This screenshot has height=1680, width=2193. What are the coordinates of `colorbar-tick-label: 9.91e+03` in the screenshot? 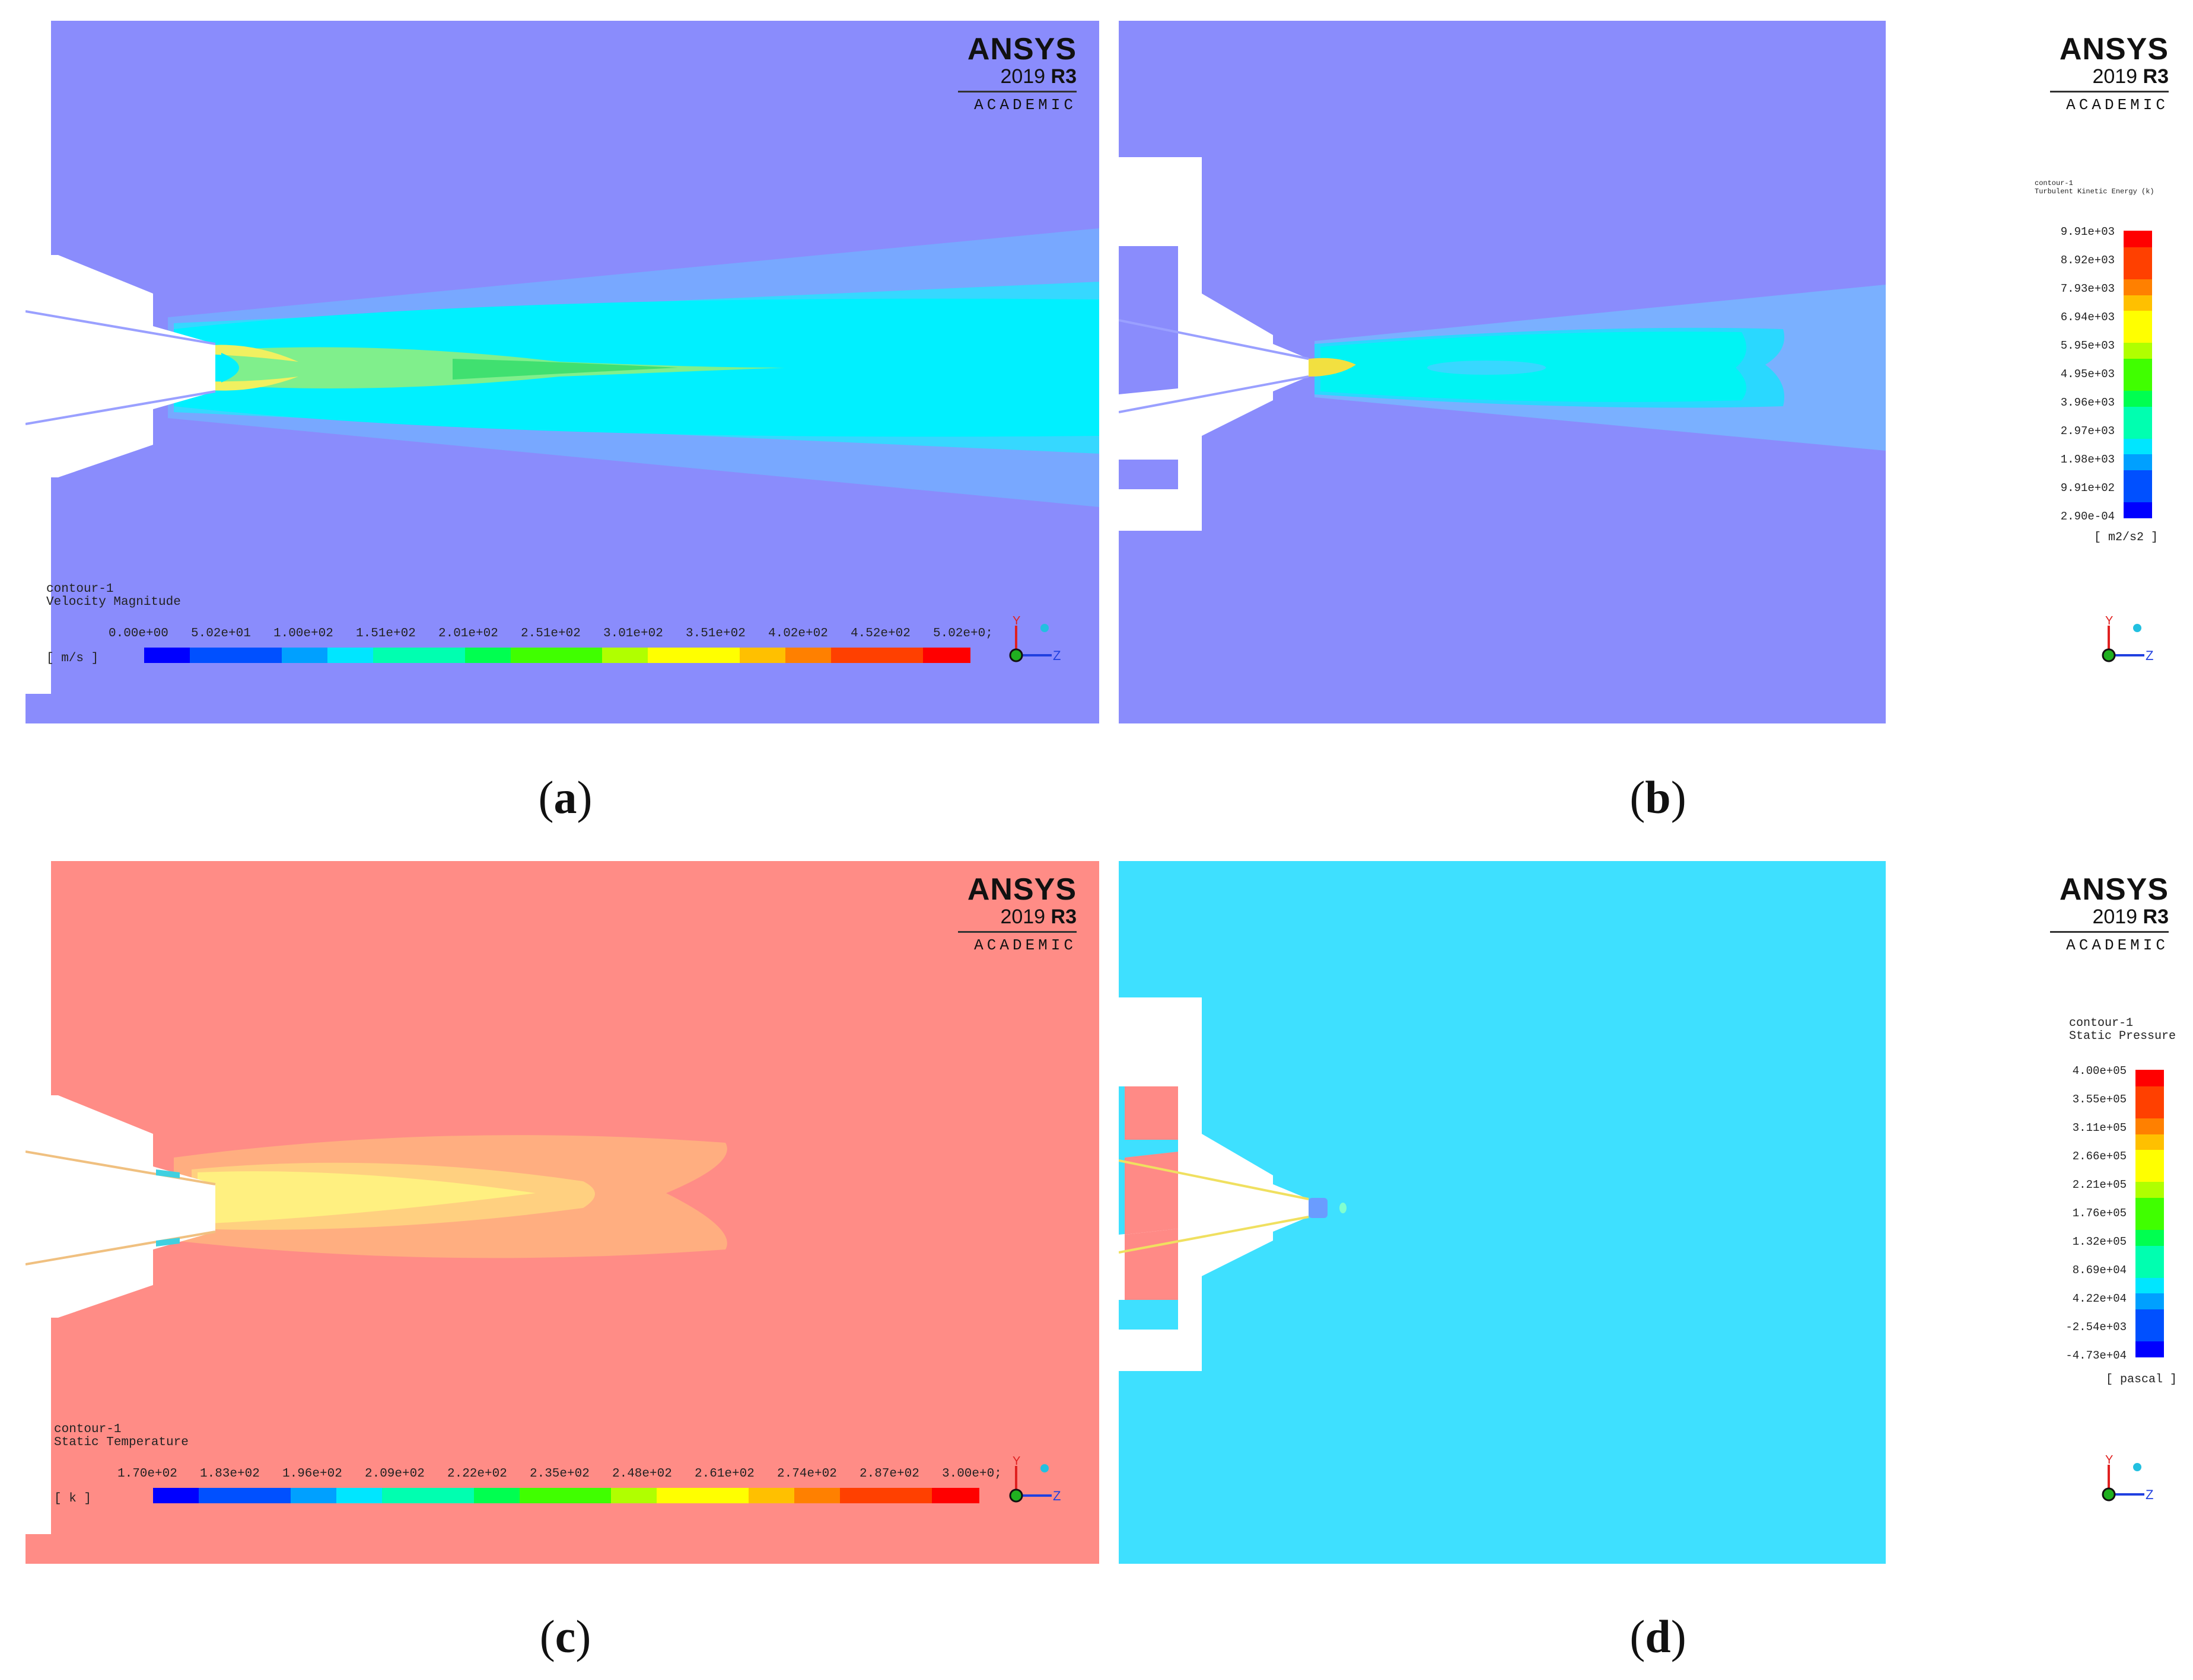 It's located at (2087, 231).